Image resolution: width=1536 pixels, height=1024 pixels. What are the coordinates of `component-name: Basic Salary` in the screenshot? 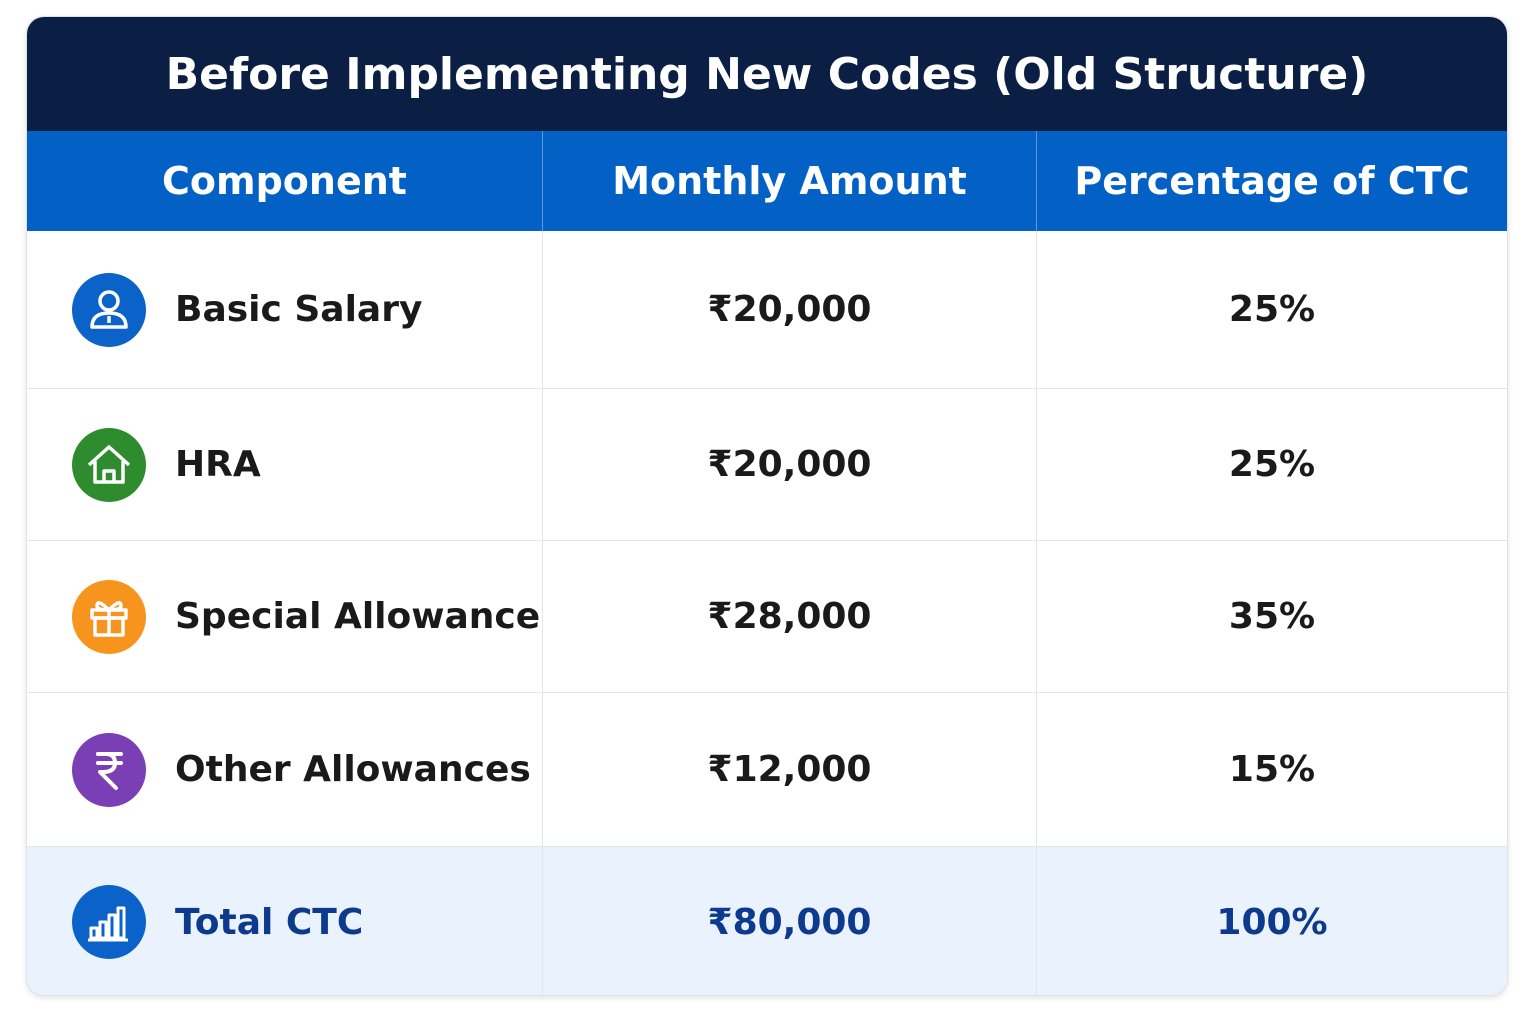 It's located at (299, 309).